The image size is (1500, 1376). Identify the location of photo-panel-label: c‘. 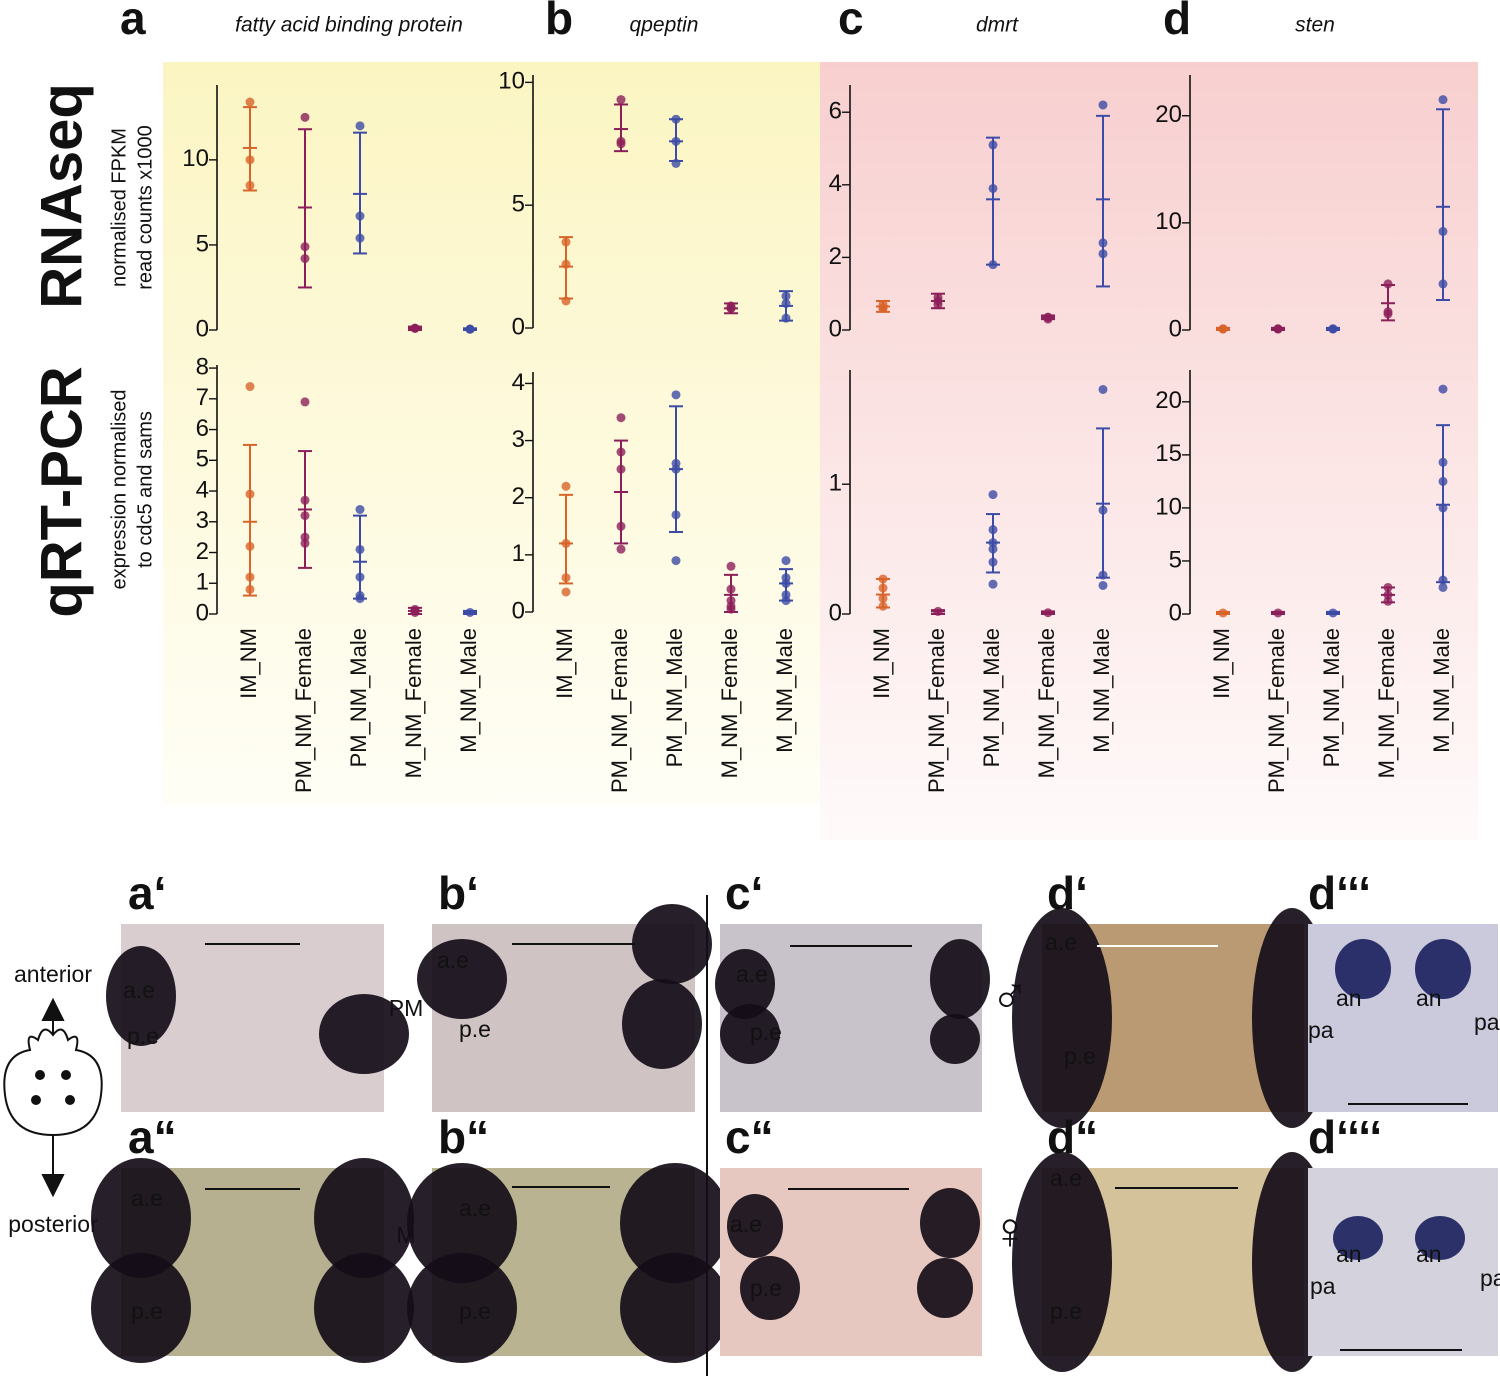
(744, 893).